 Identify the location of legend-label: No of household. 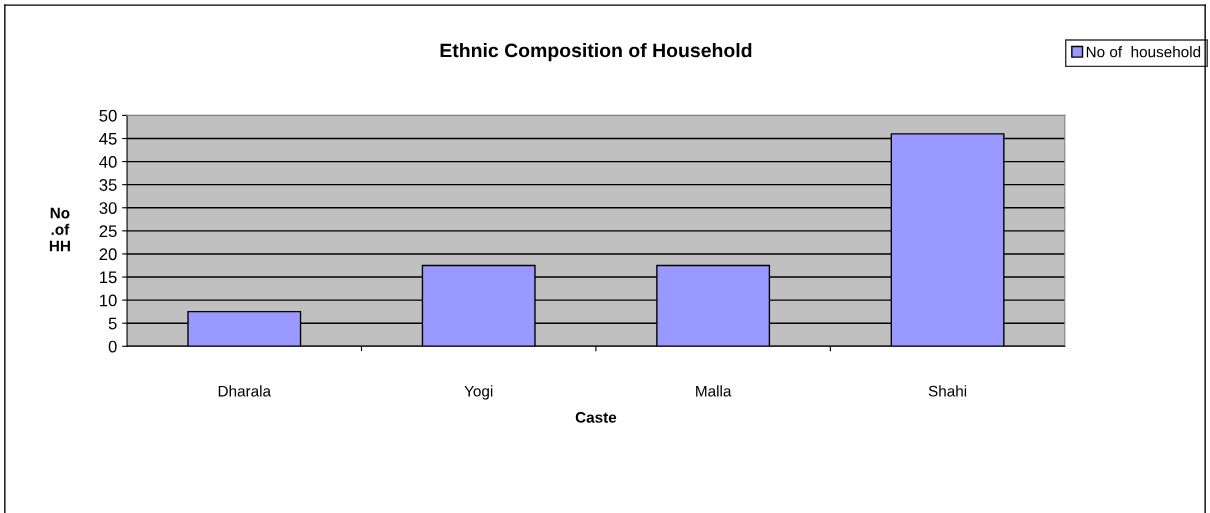
(1143, 52).